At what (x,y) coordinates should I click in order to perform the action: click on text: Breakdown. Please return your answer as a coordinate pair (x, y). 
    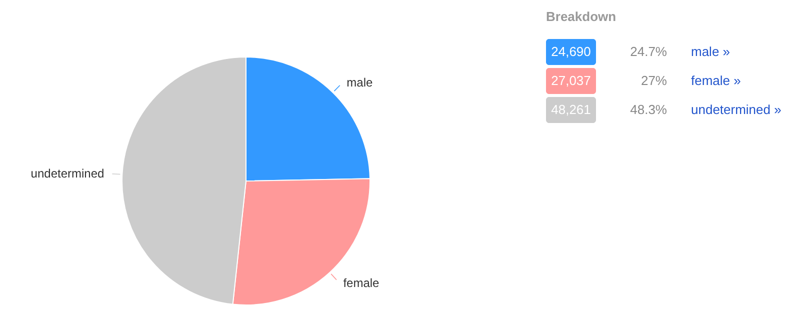
    Looking at the image, I should click on (581, 16).